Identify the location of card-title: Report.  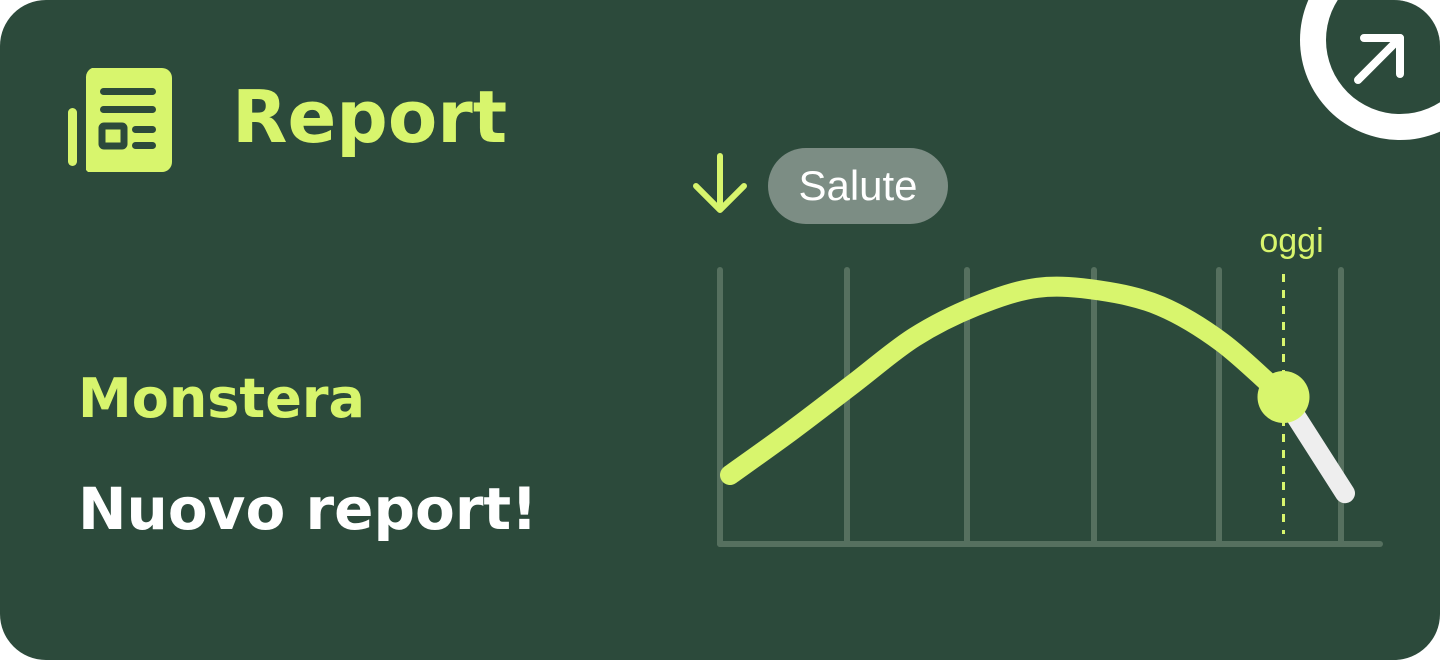
(370, 117).